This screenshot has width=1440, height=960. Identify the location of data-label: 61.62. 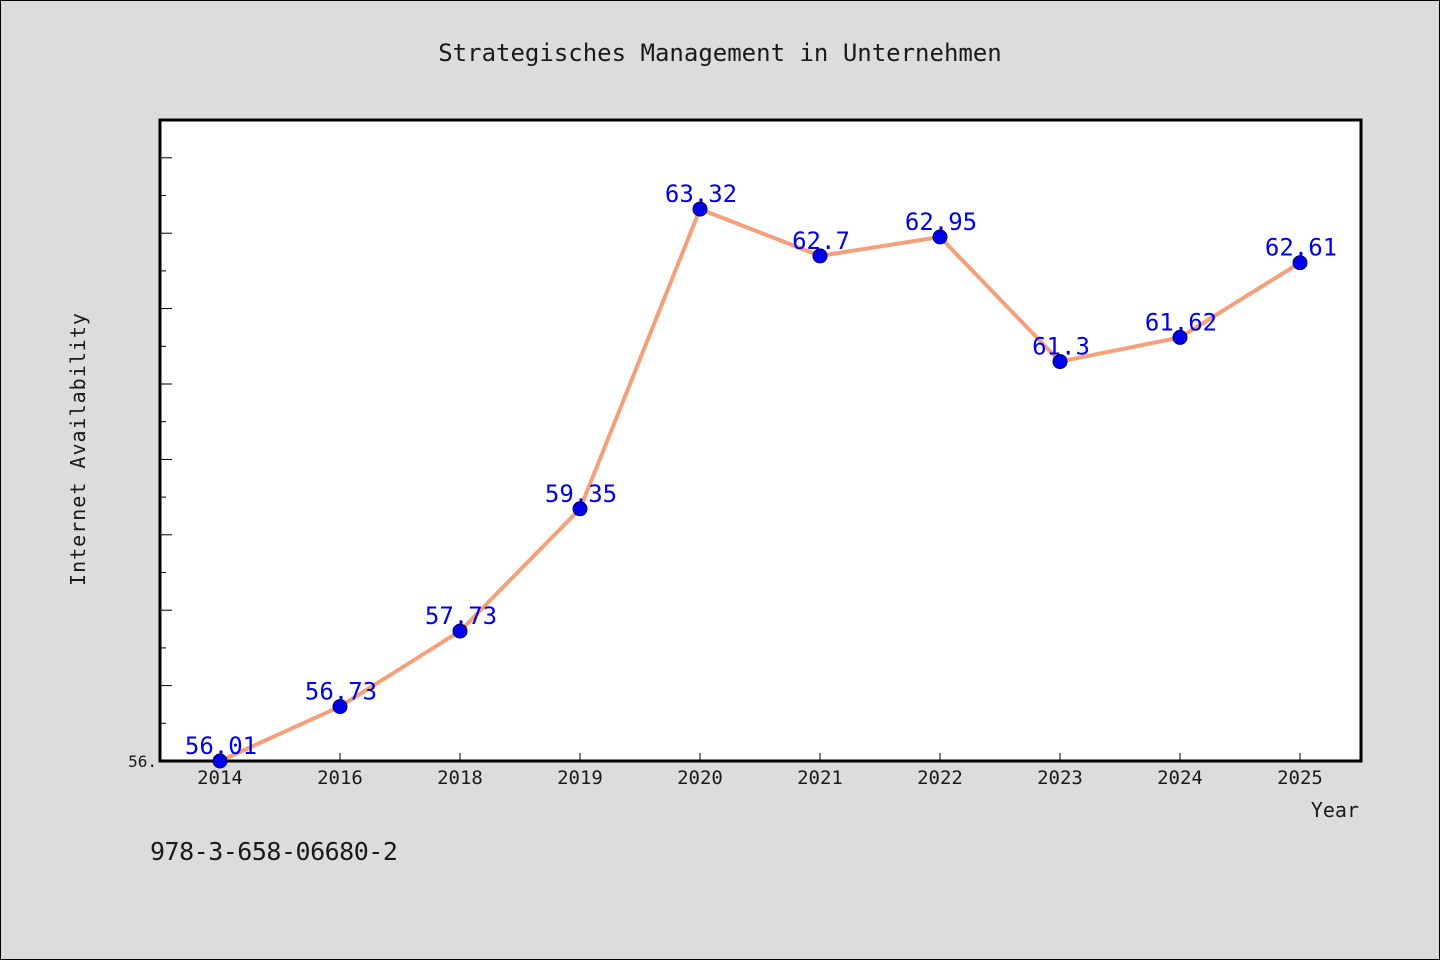
(1181, 322).